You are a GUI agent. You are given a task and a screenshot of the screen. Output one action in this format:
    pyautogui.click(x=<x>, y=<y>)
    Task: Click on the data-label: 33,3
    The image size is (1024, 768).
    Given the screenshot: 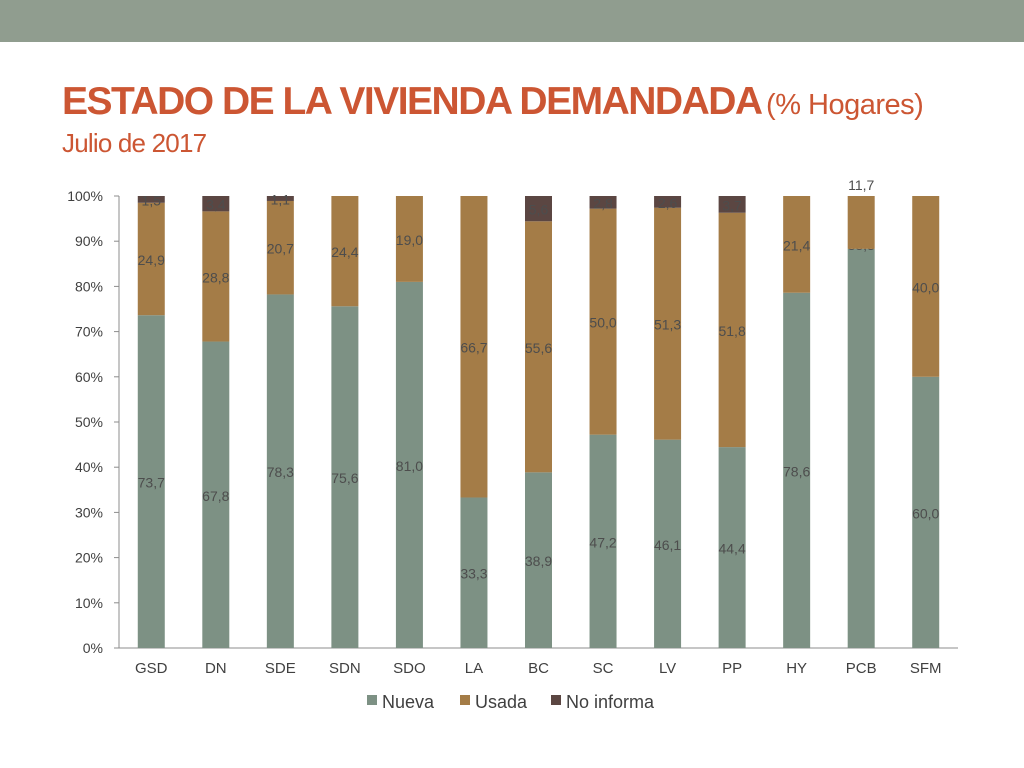 What is the action you would take?
    pyautogui.click(x=473, y=574)
    